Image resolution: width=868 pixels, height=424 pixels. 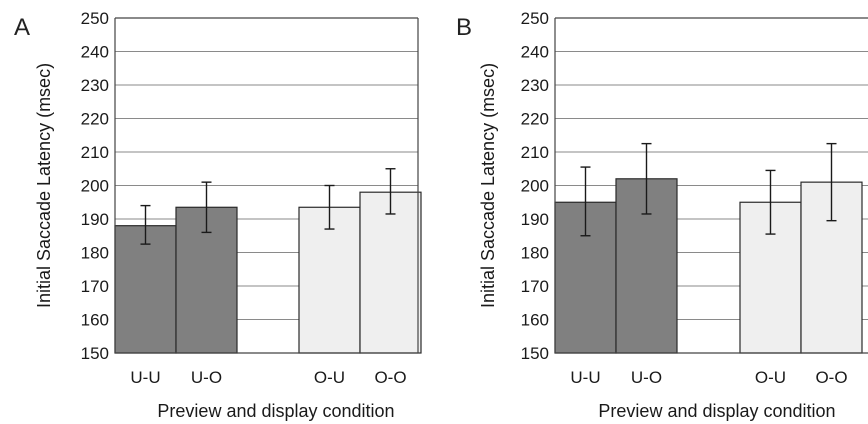 What do you see at coordinates (329, 280) in the screenshot?
I see `bar-o-u` at bounding box center [329, 280].